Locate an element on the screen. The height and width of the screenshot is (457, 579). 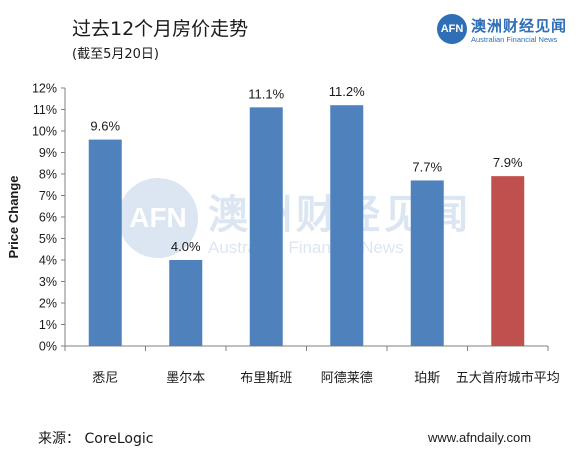
afn-logo-name-en: Australian Financial News is located at coordinates (514, 39).